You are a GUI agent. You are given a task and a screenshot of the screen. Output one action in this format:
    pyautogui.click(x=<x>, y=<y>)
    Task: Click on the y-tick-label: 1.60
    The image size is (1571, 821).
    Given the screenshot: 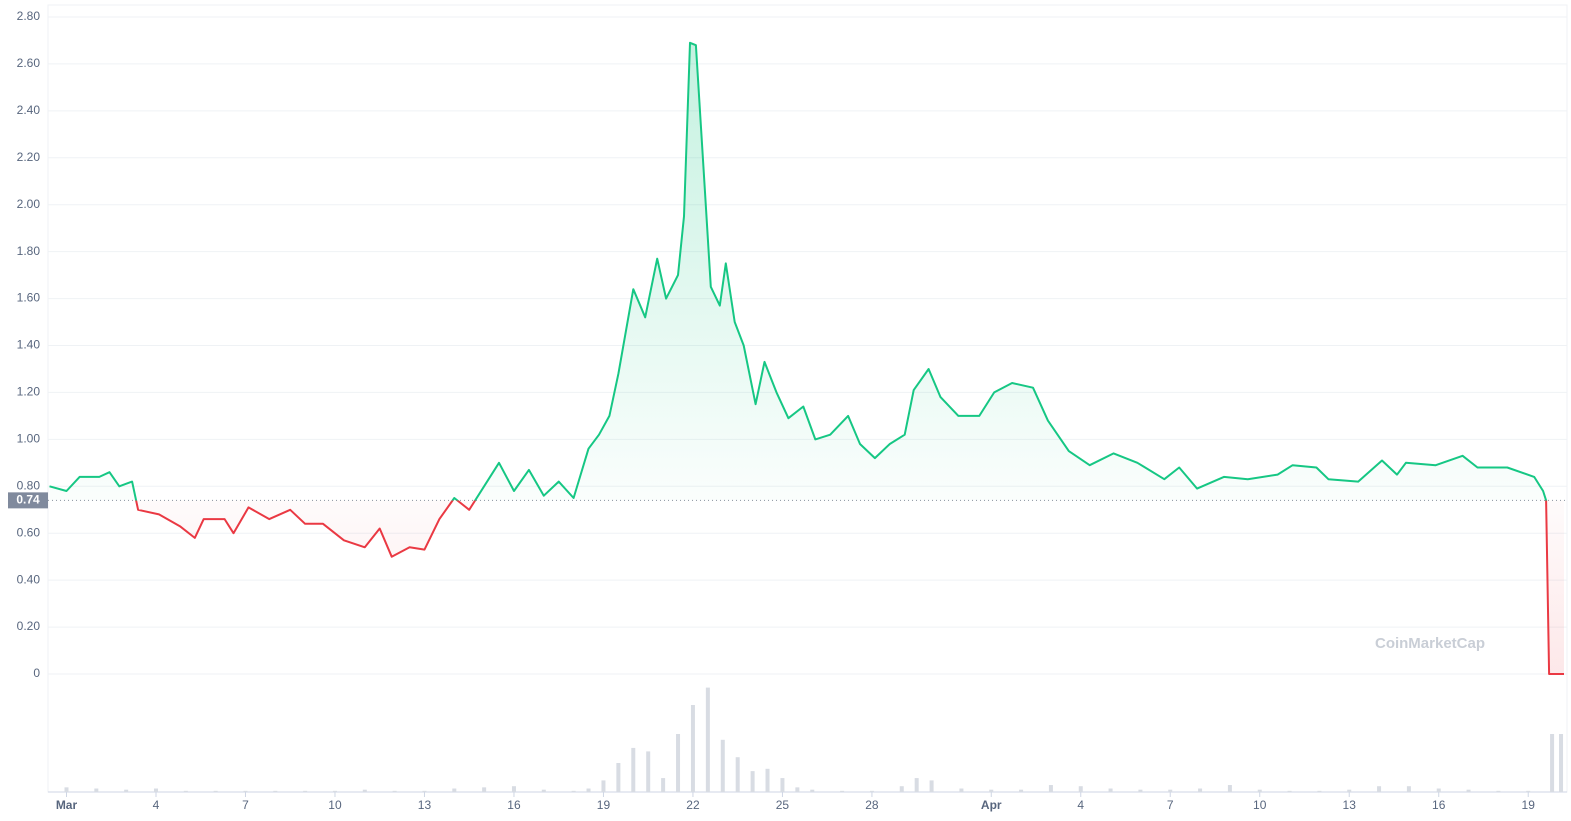 What is the action you would take?
    pyautogui.click(x=29, y=298)
    